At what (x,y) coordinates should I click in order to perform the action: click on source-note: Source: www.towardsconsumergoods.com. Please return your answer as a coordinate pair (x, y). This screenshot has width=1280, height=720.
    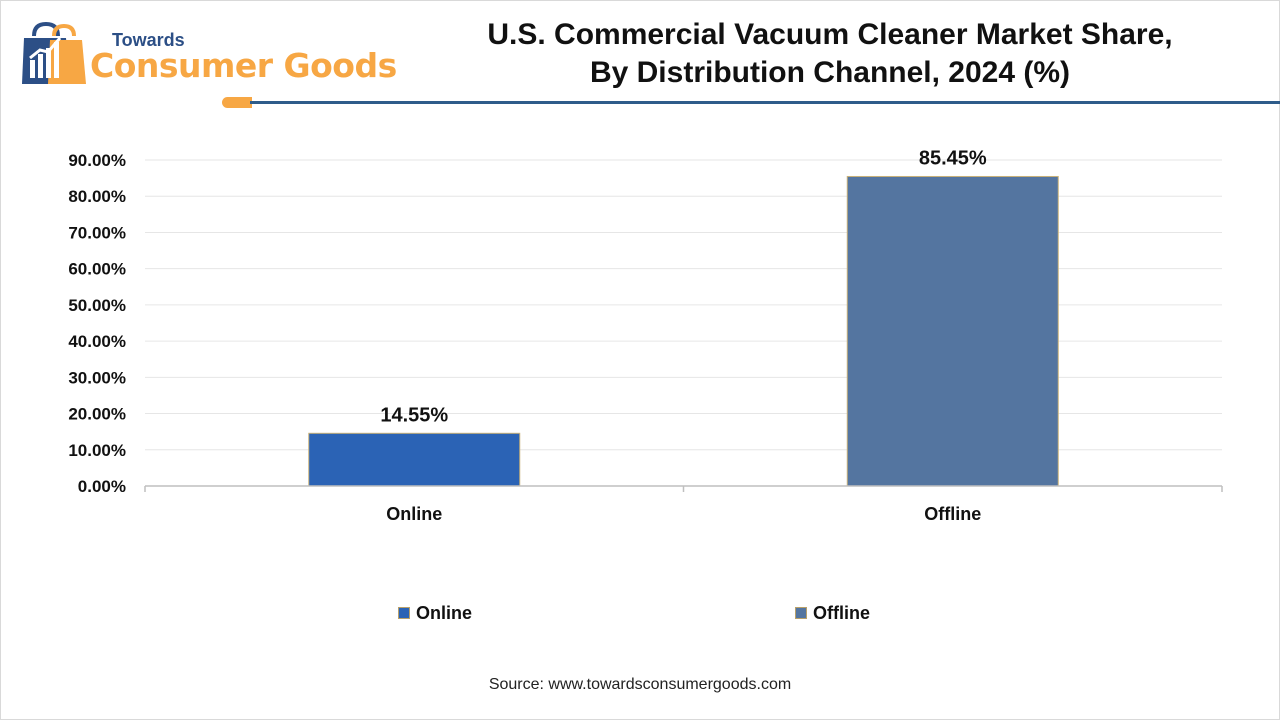
    Looking at the image, I should click on (640, 684).